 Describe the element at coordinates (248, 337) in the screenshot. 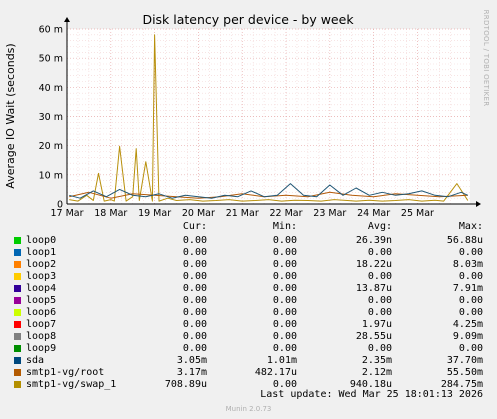

I see `legend-row: loop8 0.00 0.00 28.55u 9.09m` at that location.